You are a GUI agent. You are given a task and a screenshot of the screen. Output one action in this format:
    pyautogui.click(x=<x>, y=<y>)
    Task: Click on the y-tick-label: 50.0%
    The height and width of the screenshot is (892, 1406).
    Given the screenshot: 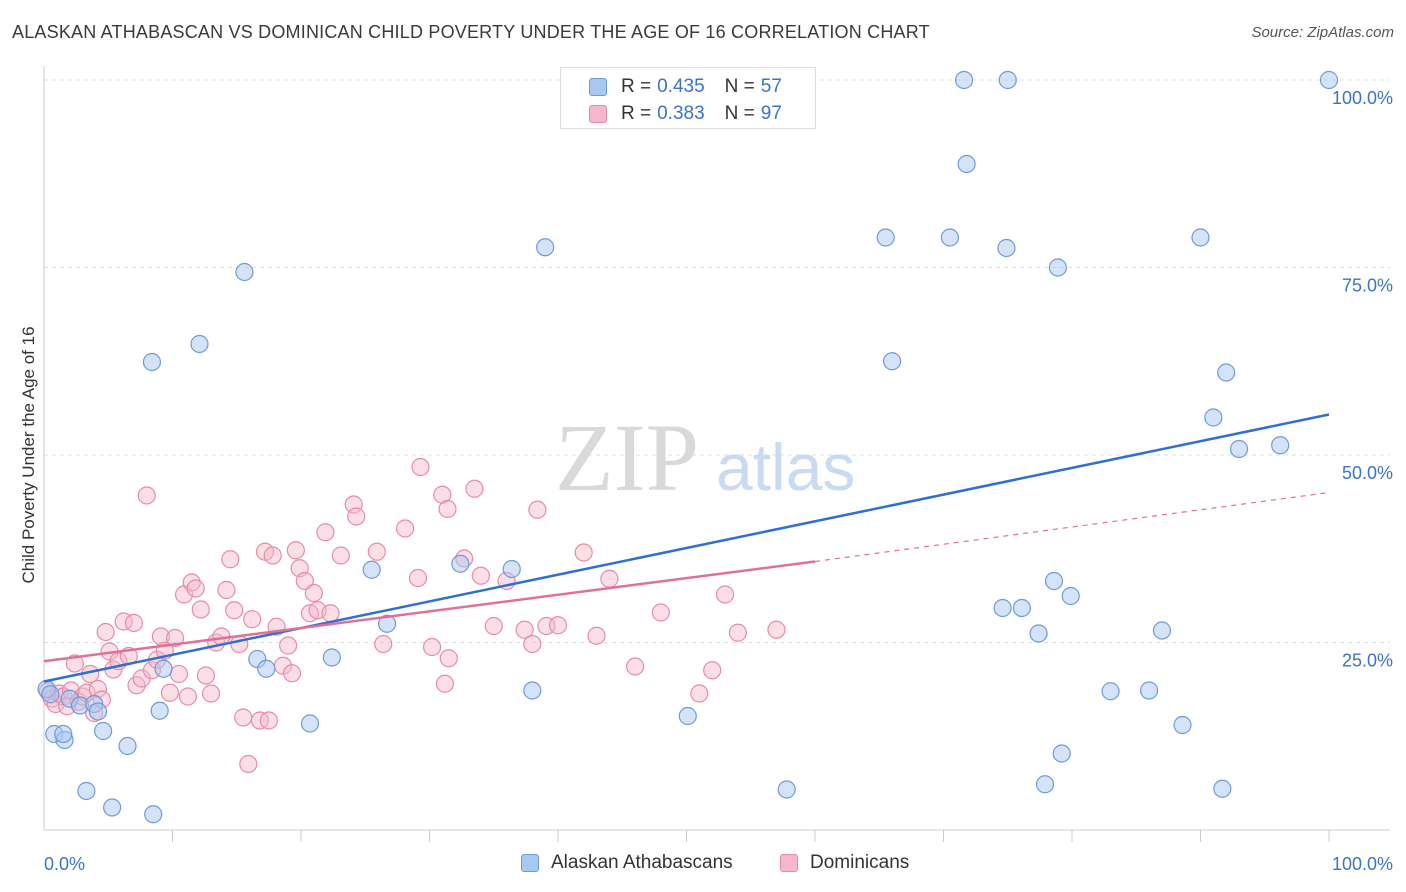 What is the action you would take?
    pyautogui.click(x=1367, y=473)
    